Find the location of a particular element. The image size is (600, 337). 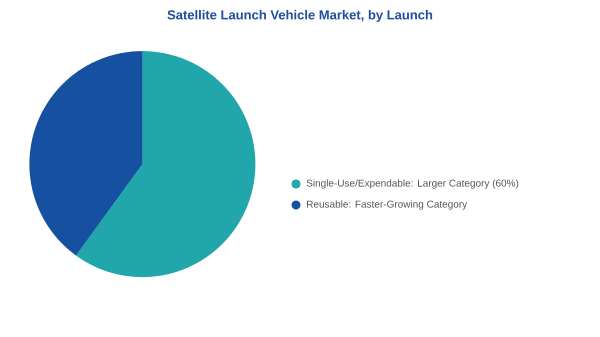

legend-label: Single-Use/Expendable: Larger Category (60%) is located at coordinates (412, 184).